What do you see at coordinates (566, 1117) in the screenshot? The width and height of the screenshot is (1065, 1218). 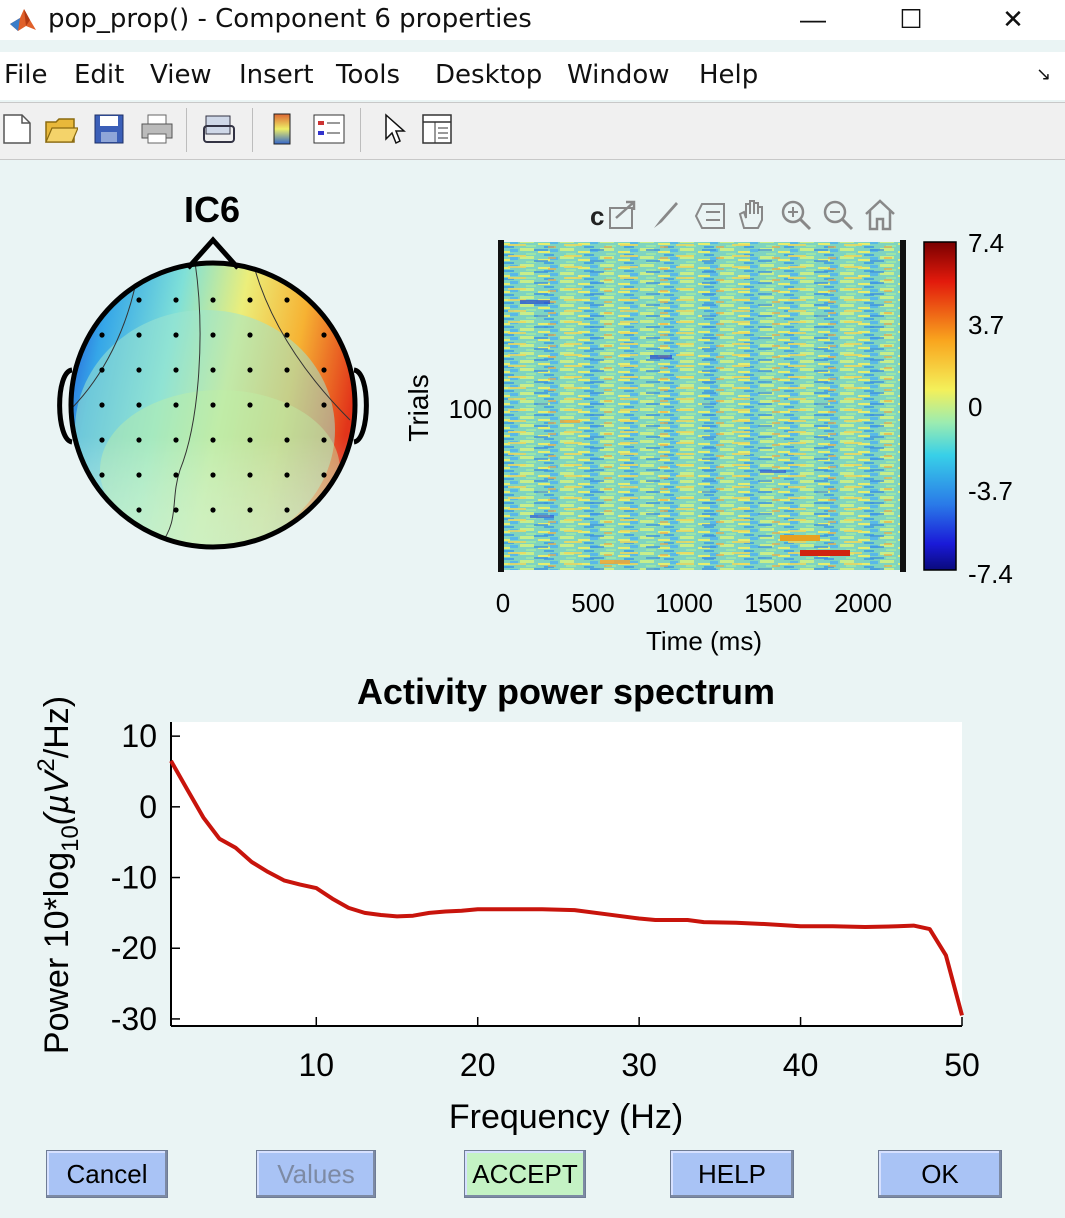 I see `spectrum-xlabel: Frequency (Hz)` at bounding box center [566, 1117].